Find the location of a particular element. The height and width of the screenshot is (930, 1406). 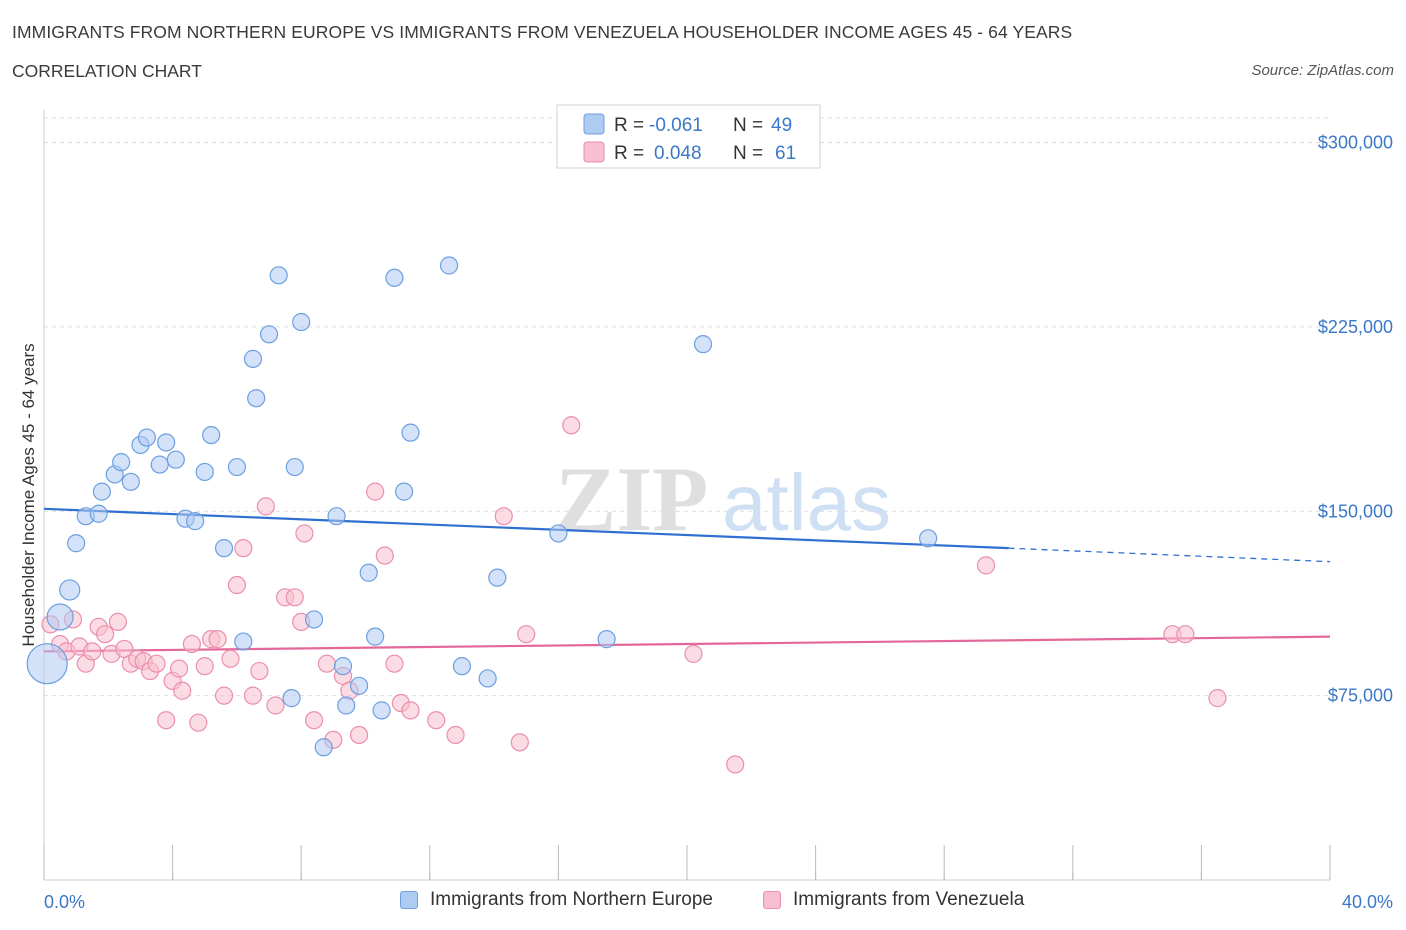

y-tick-label: $75,000 is located at coordinates (1360, 696).